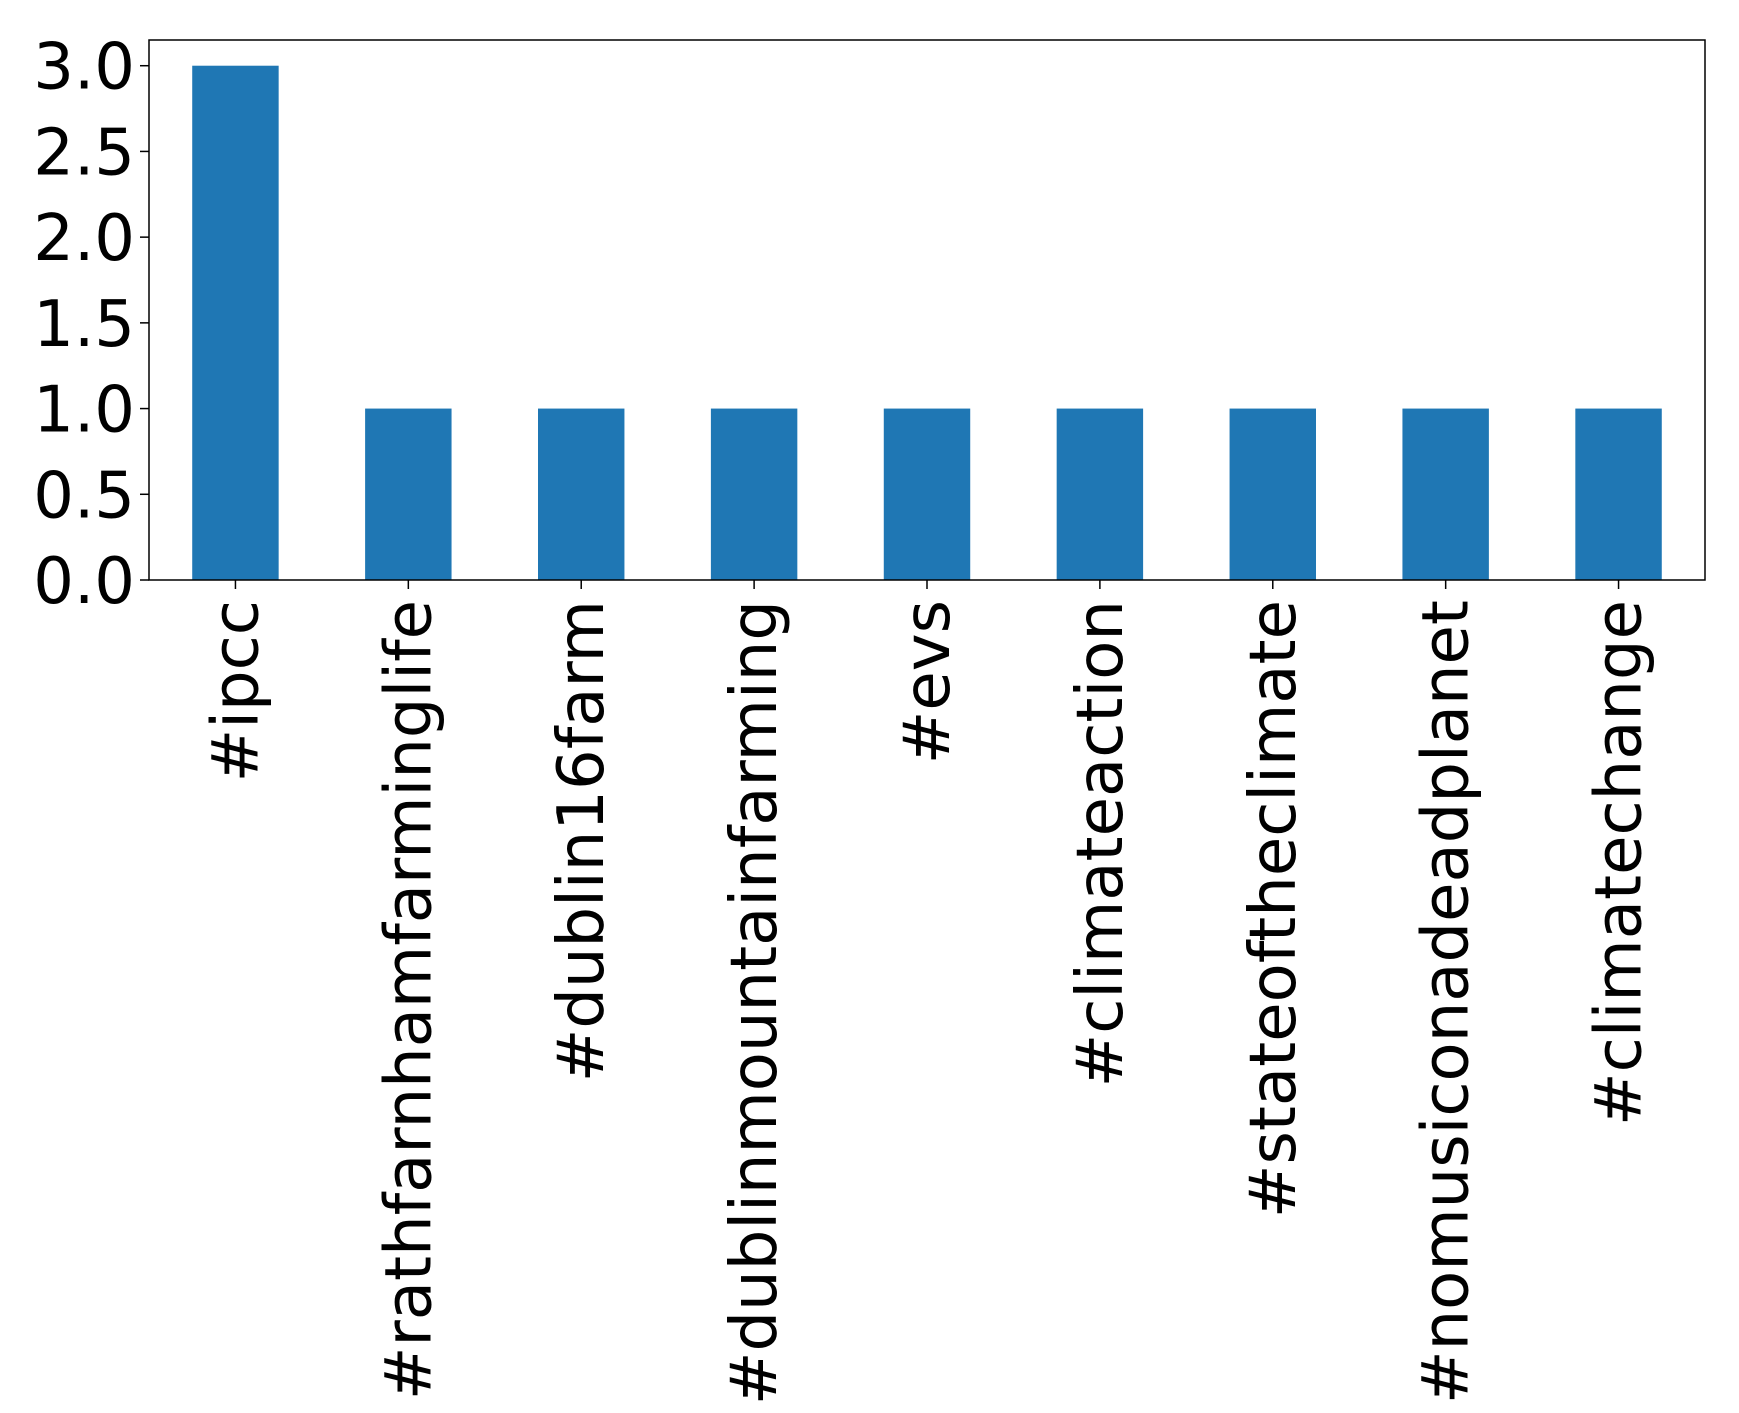 This screenshot has width=1739, height=1413. I want to click on bar-ipcc, so click(235, 322).